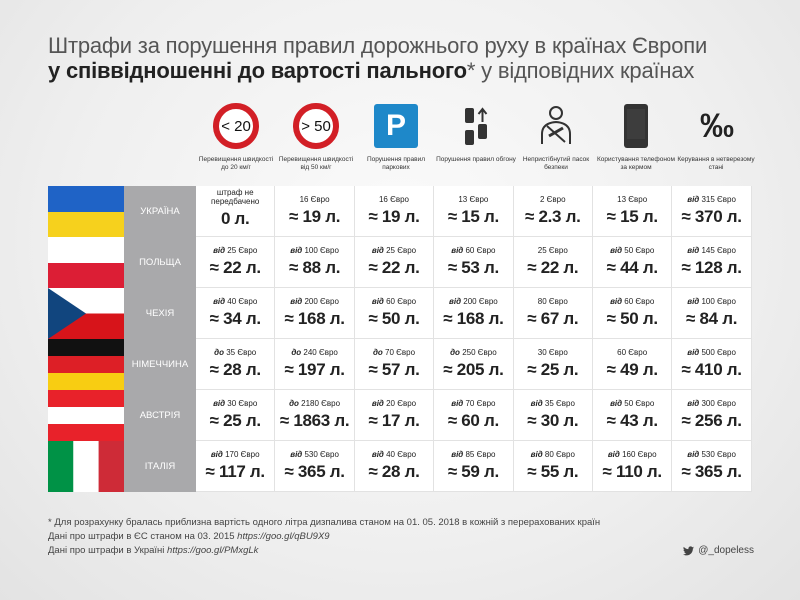  Describe the element at coordinates (236, 466) in the screenshot. I see `fine-cell: від 170 Євро ≈ 117 л.` at that location.